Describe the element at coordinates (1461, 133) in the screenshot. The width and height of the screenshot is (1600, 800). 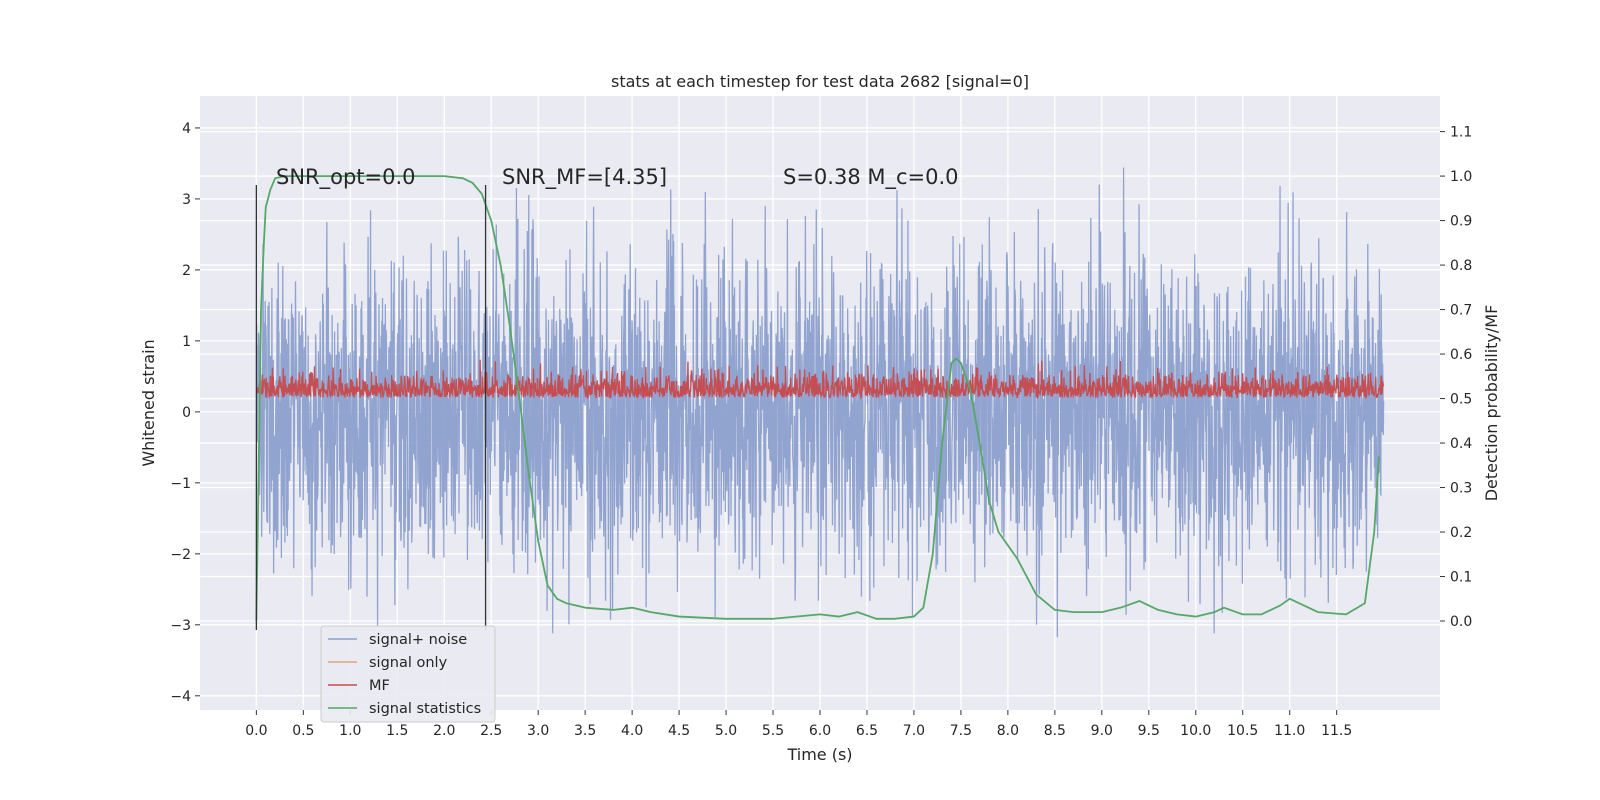
I see `y-tick-label-right: 1.1` at that location.